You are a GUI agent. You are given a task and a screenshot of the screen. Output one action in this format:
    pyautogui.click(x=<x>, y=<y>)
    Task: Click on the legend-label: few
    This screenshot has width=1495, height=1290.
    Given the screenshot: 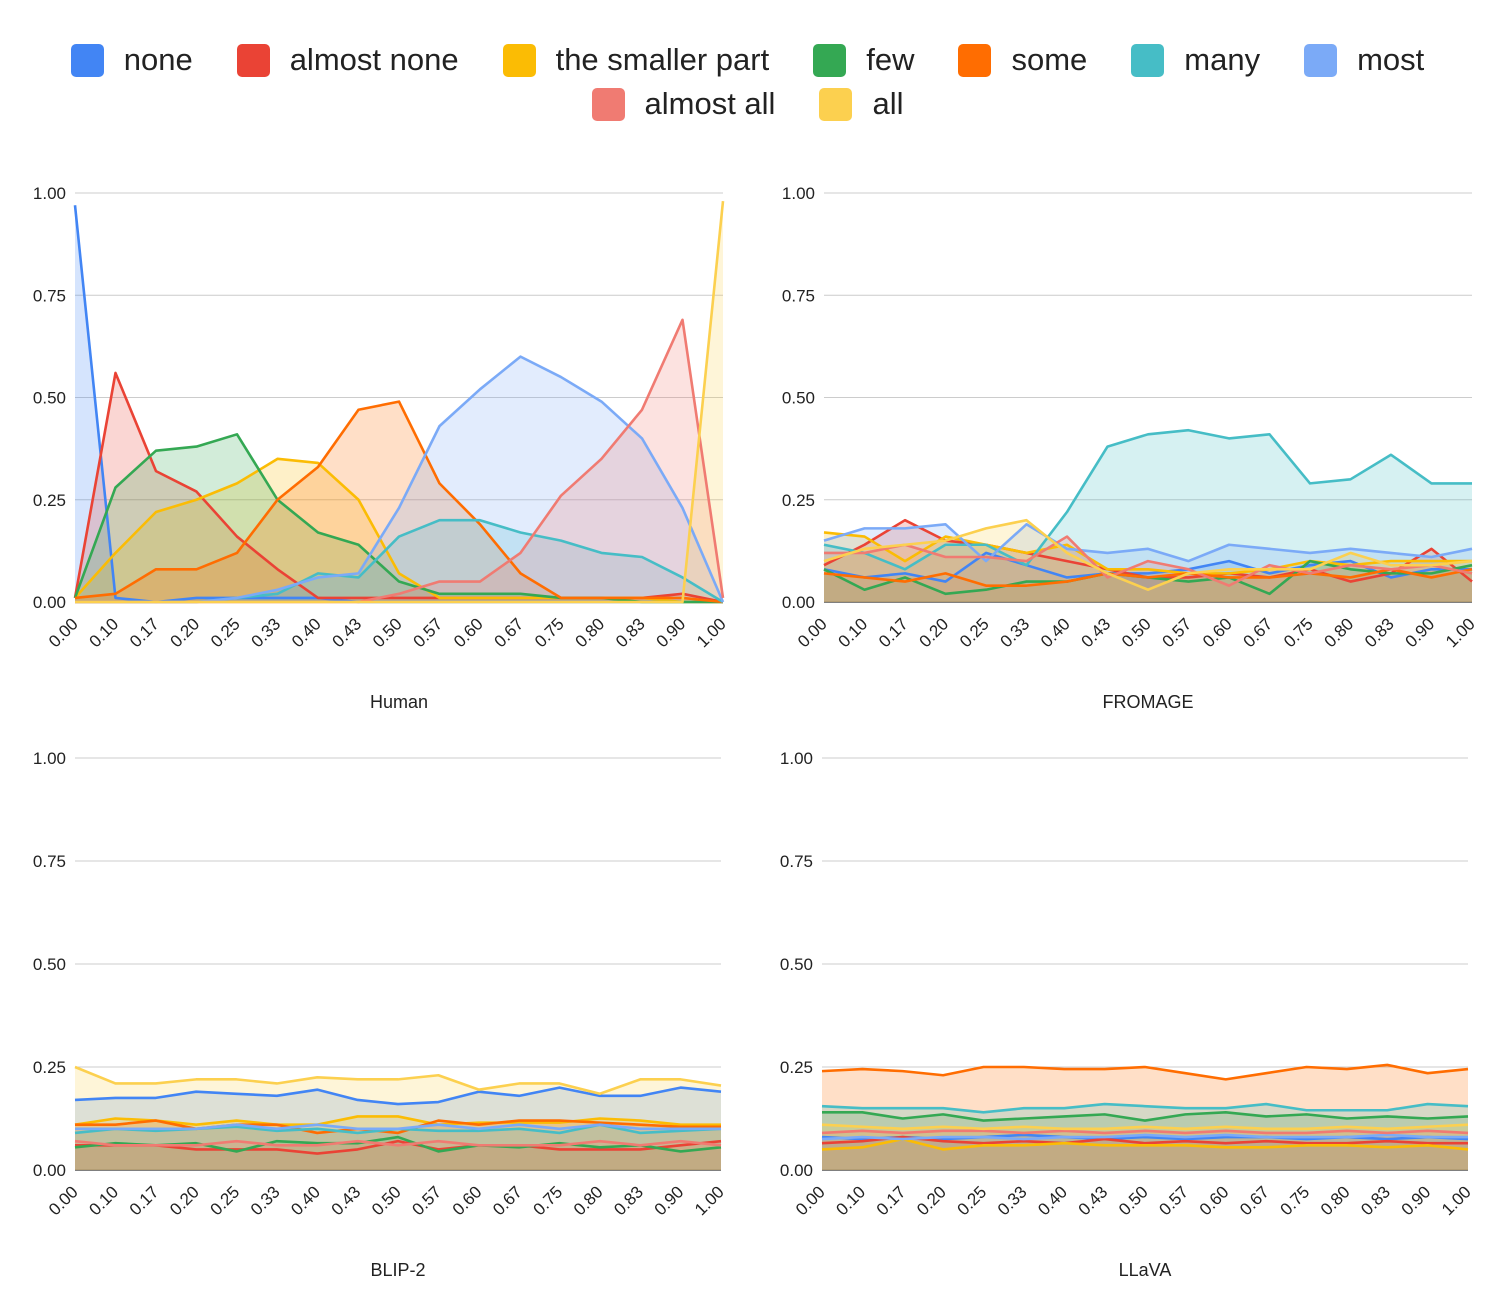 What is the action you would take?
    pyautogui.click(x=890, y=59)
    